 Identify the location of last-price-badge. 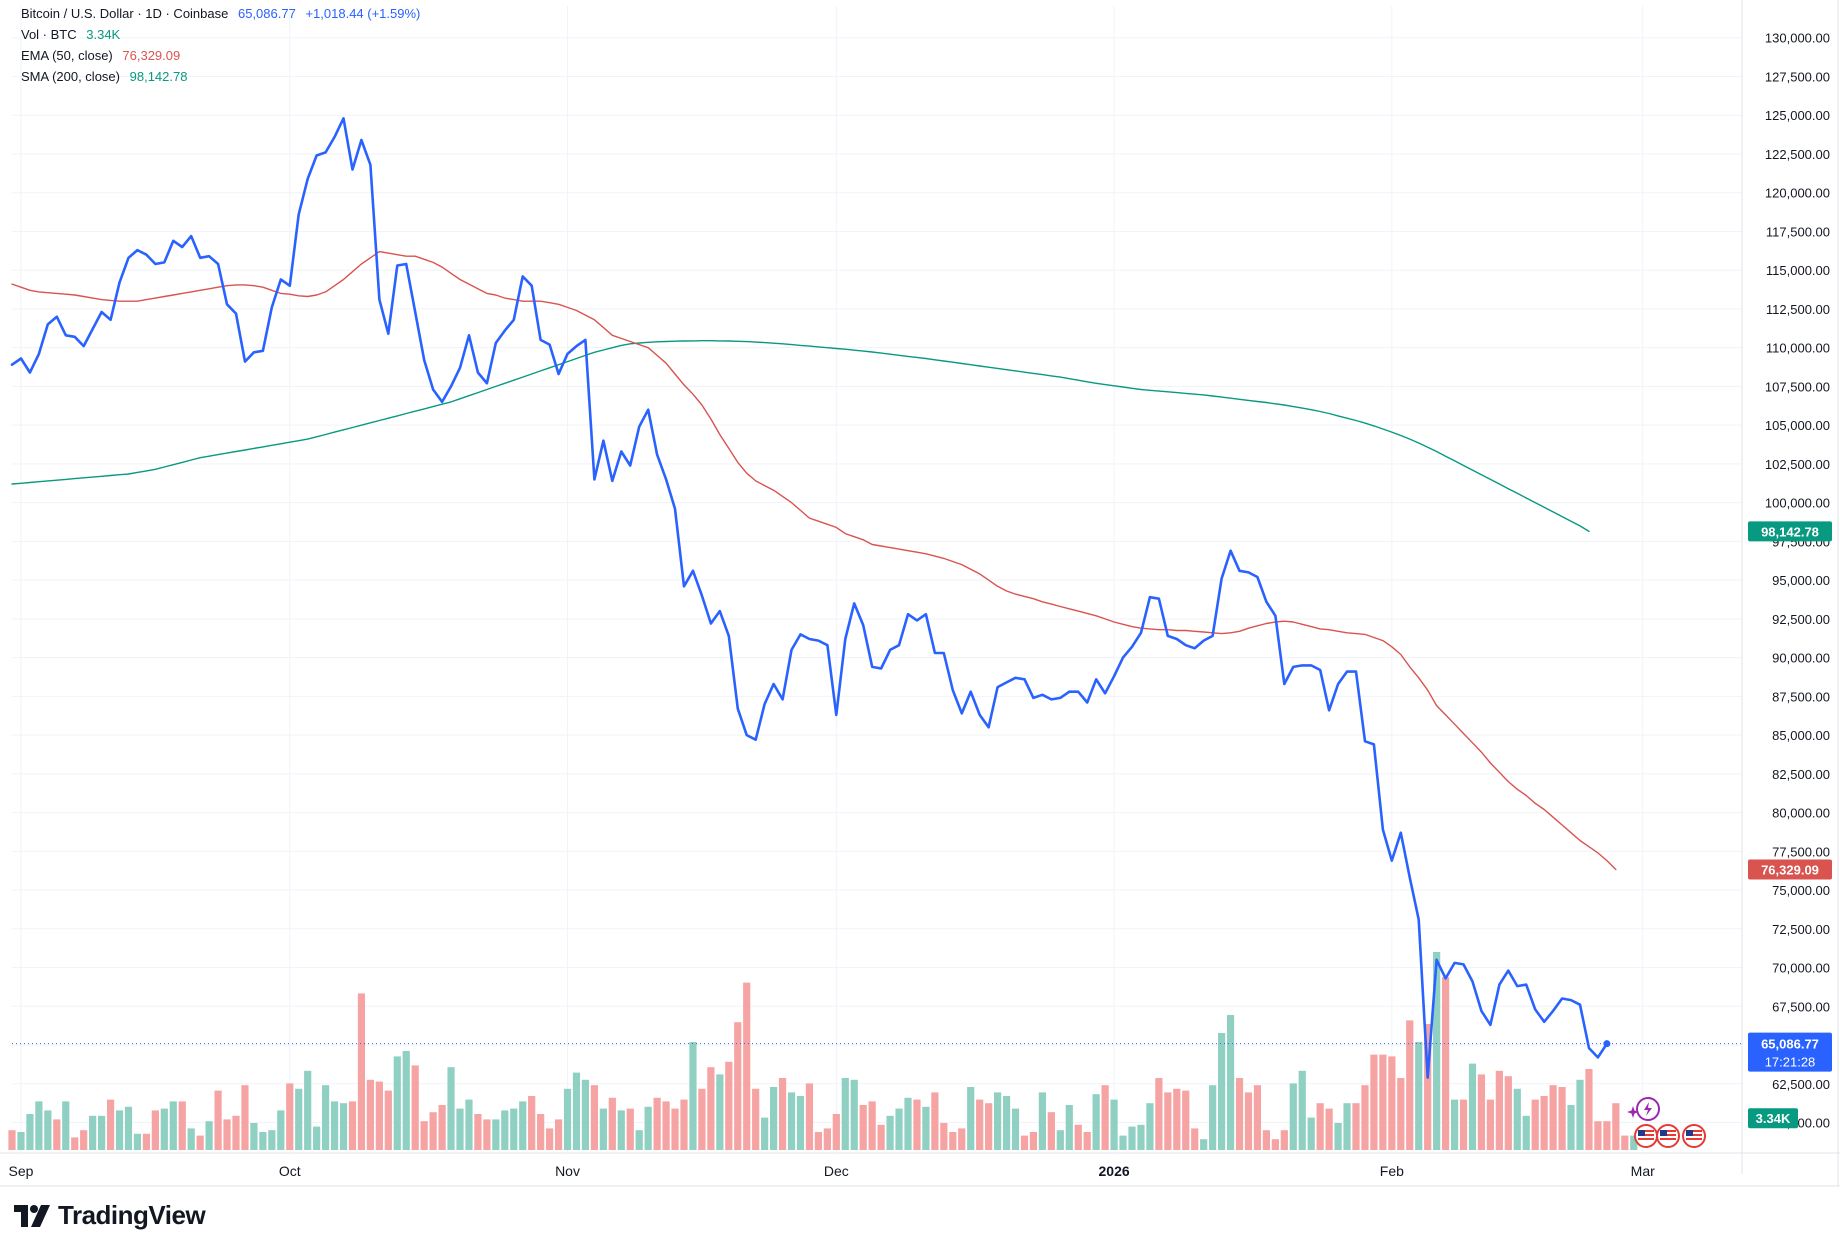
(1790, 1052).